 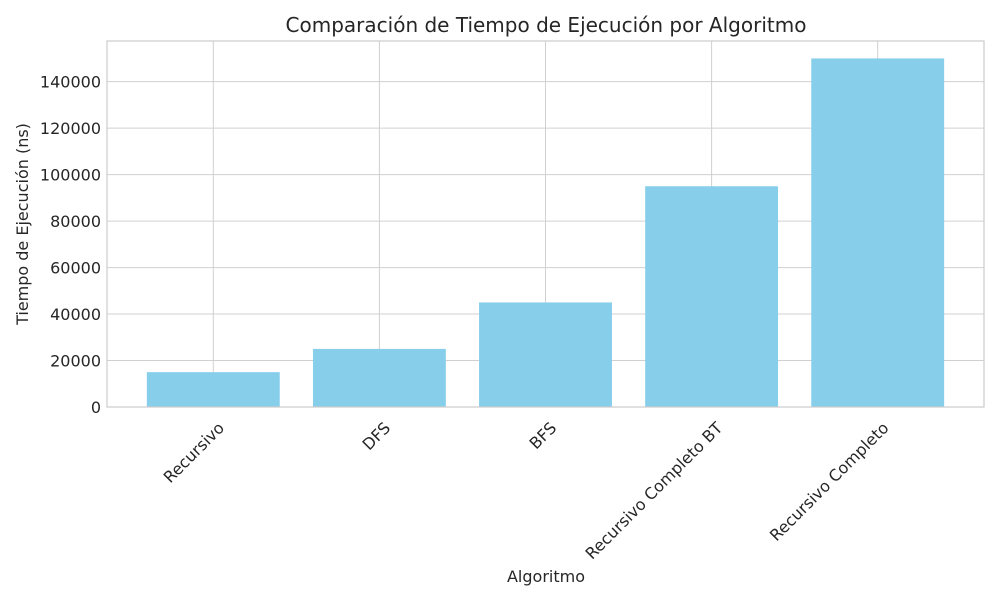 What do you see at coordinates (70, 175) in the screenshot?
I see `y-tick-label: 100000` at bounding box center [70, 175].